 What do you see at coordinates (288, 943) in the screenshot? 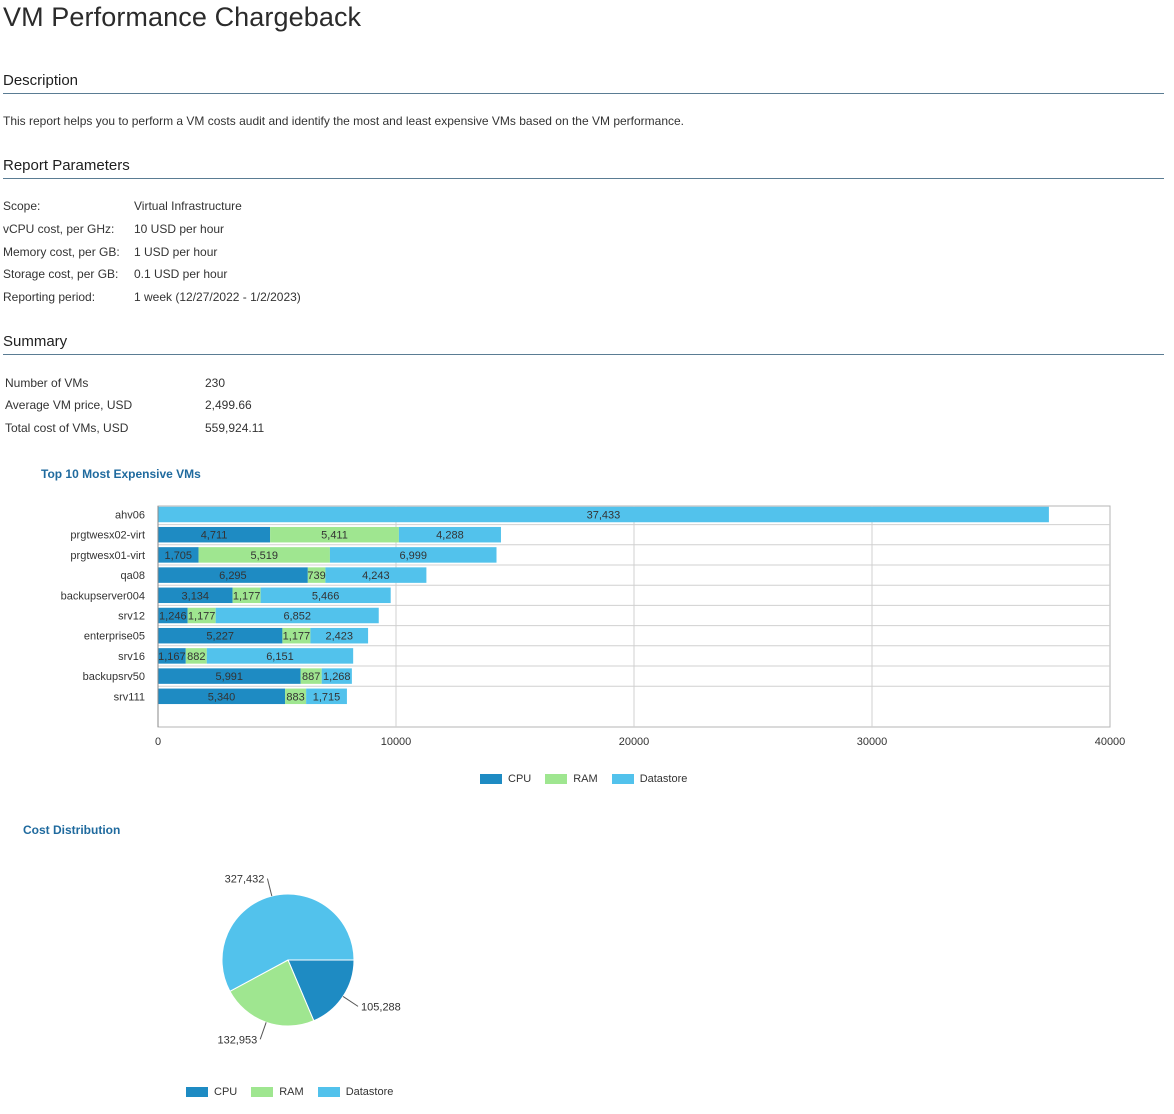
I see `pie-slice-datastore` at bounding box center [288, 943].